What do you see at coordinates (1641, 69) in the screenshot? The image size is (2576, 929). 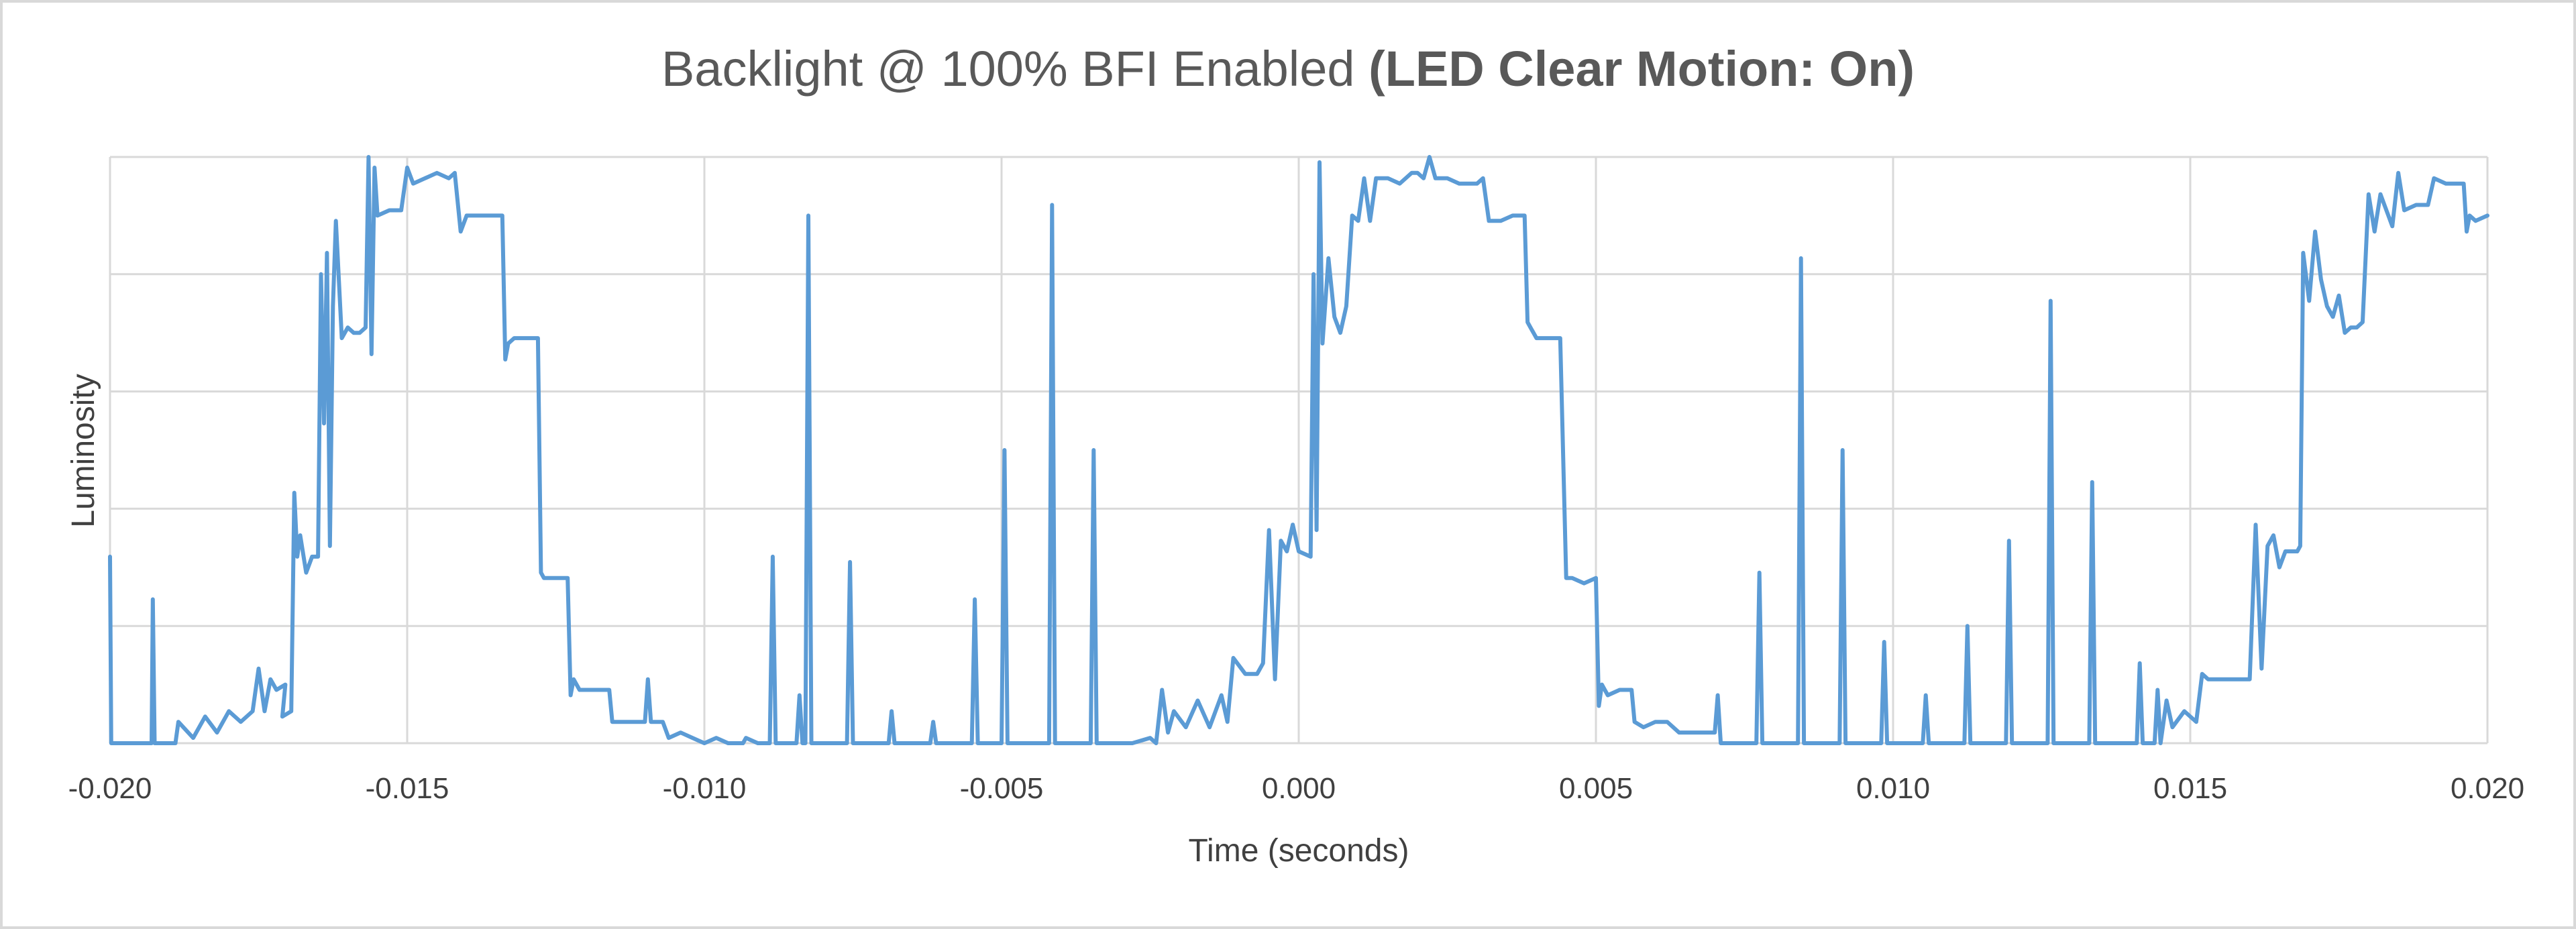 I see `chart-title-bold: (LED Clear Motion: On)` at bounding box center [1641, 69].